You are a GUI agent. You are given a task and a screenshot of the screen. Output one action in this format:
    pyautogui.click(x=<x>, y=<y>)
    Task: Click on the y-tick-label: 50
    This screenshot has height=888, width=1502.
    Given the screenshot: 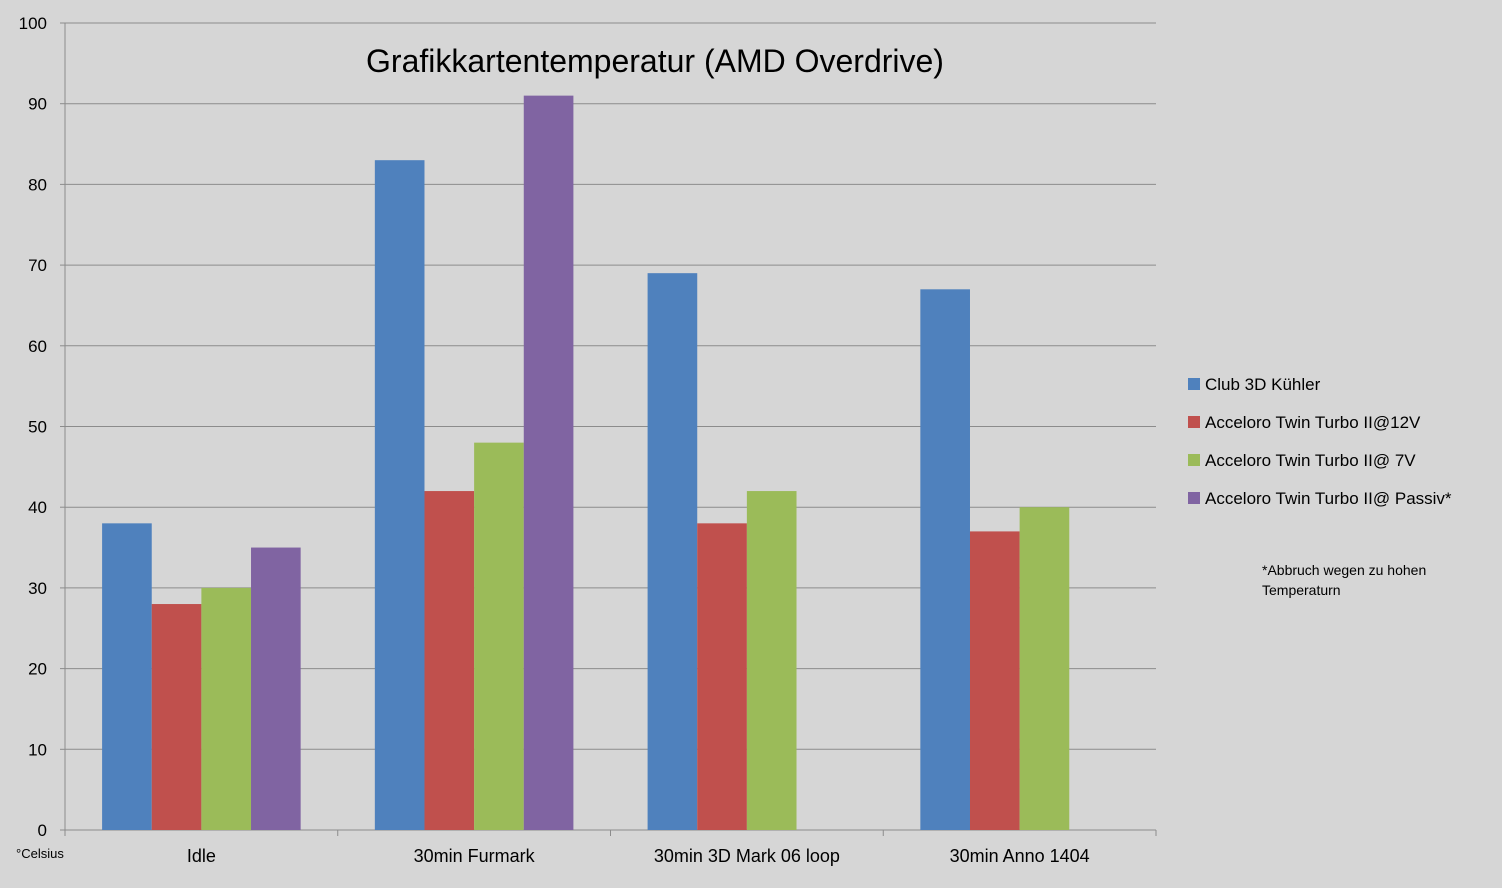 What is the action you would take?
    pyautogui.click(x=37, y=427)
    